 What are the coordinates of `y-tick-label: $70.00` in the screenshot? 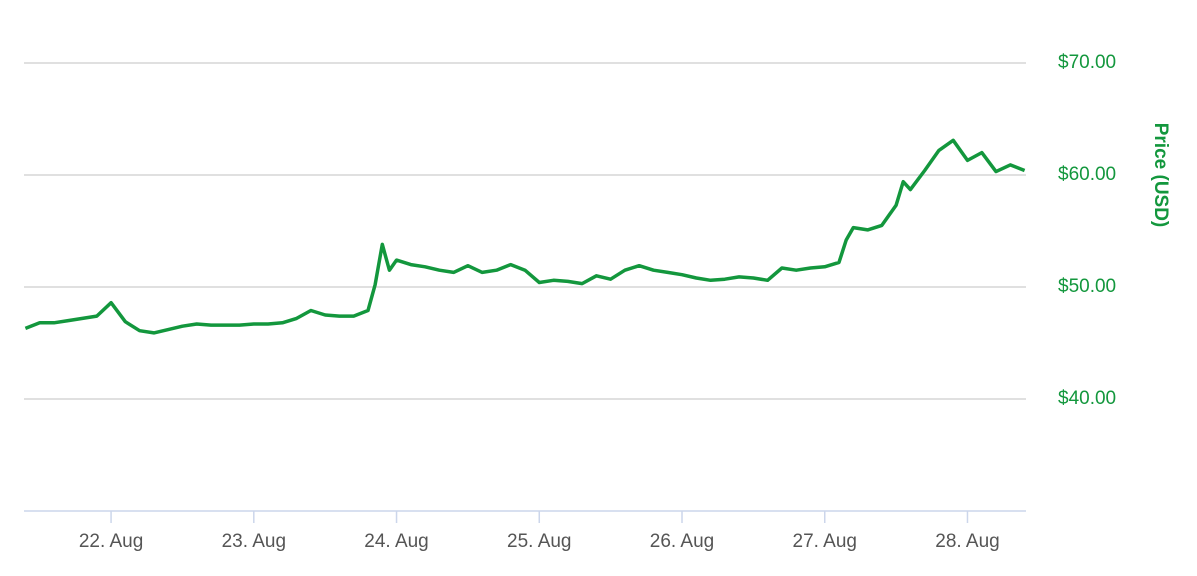 It's located at (1087, 62).